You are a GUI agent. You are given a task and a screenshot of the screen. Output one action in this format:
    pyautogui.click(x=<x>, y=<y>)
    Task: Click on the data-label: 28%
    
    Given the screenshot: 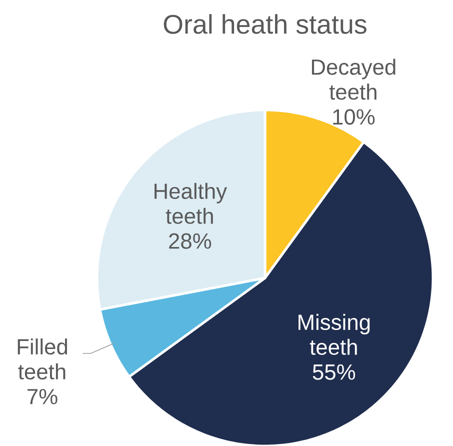 What is the action you would take?
    pyautogui.click(x=190, y=241)
    